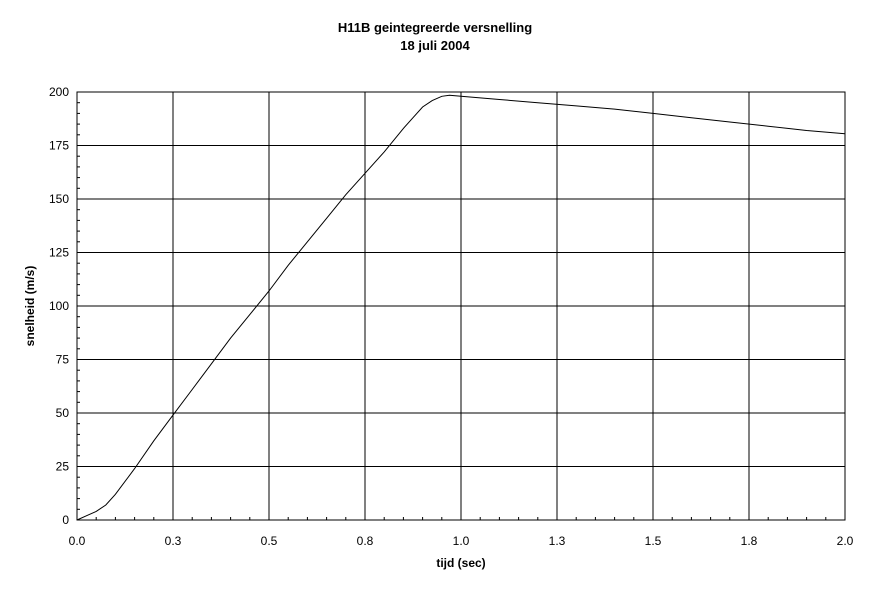 This screenshot has height=592, width=870. I want to click on y-axis-ticks: 0 25 50 75 100 125 150 175 200, so click(59, 306).